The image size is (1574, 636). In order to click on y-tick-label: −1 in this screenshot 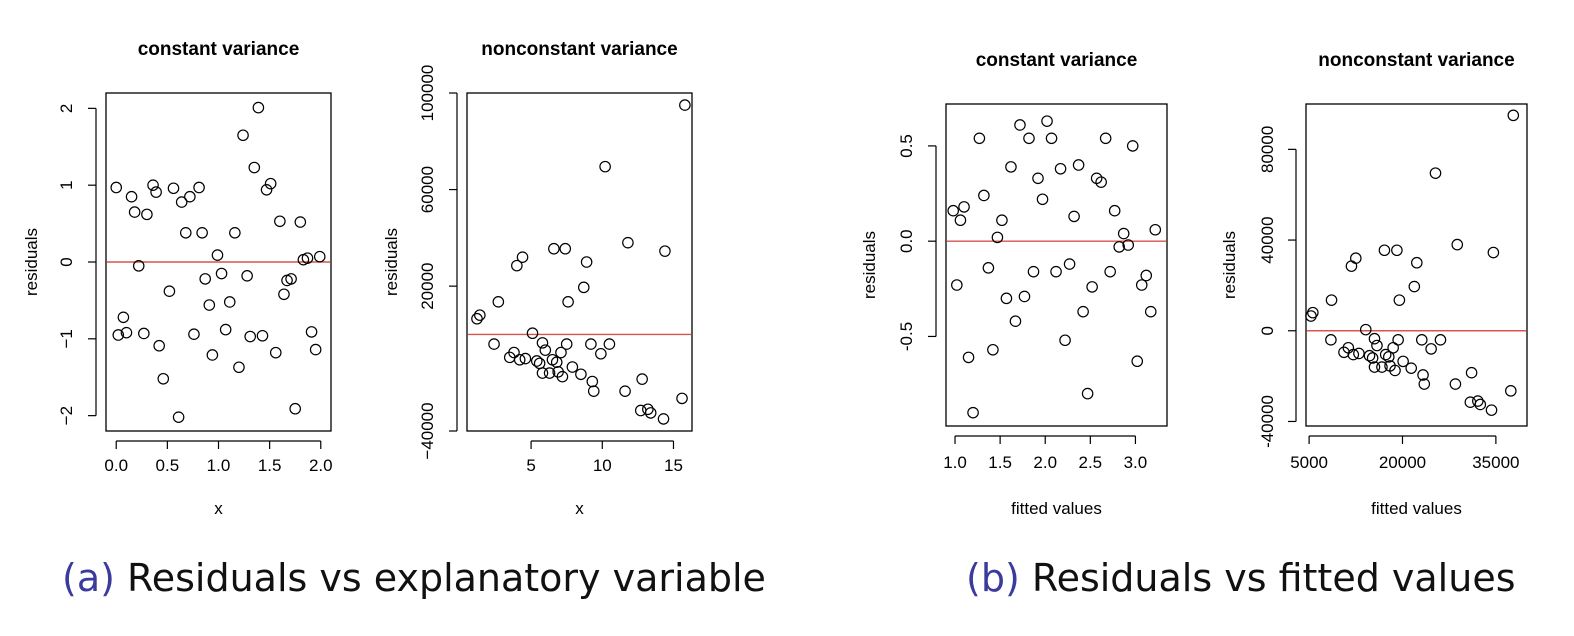, I will do `click(66, 338)`.